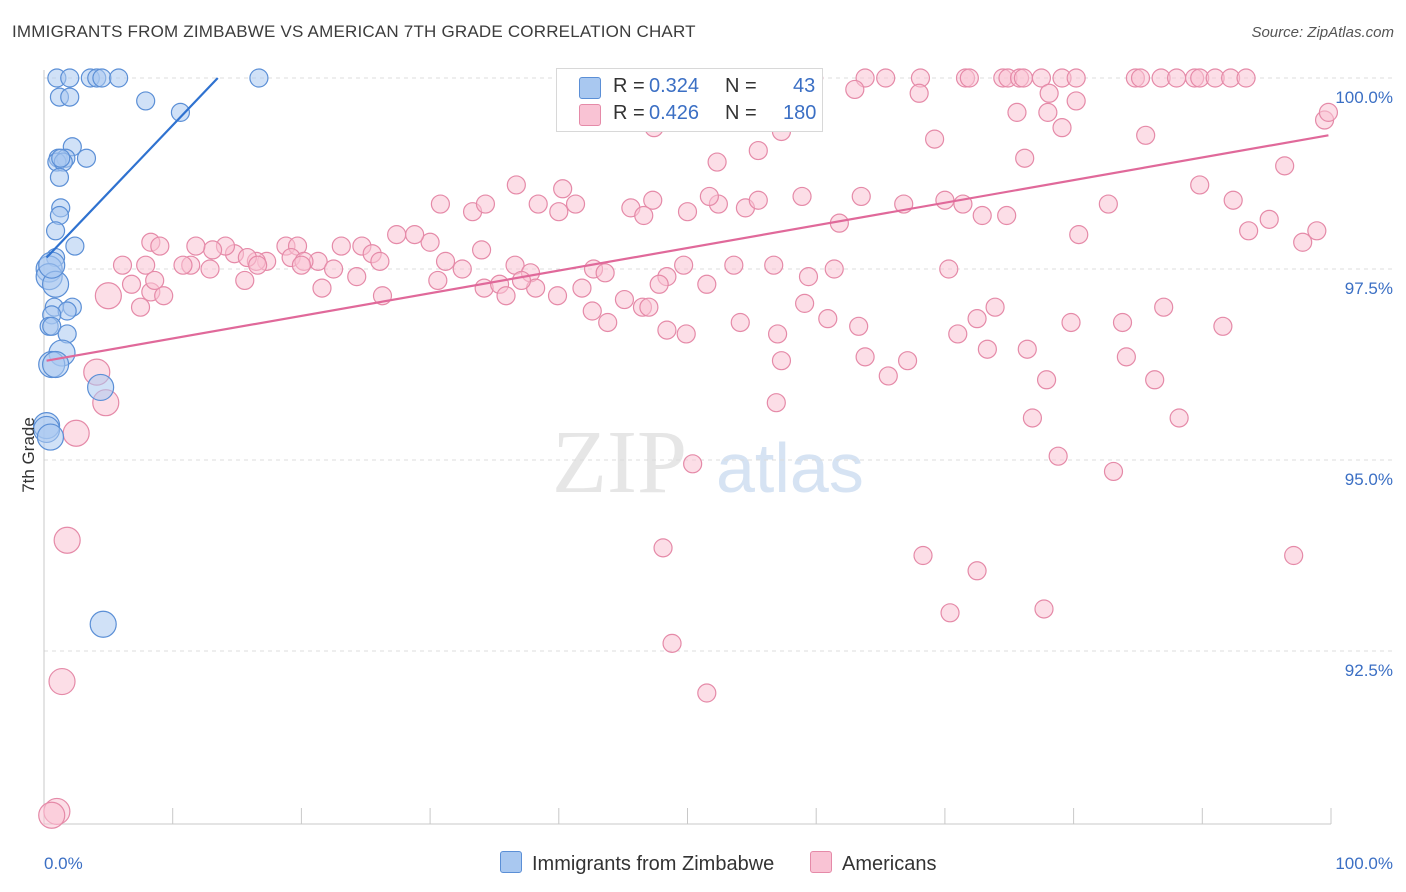 This screenshot has width=1406, height=892. Describe the element at coordinates (511, 862) in the screenshot. I see `bottom-legend-swatch-zimbabwe` at that location.